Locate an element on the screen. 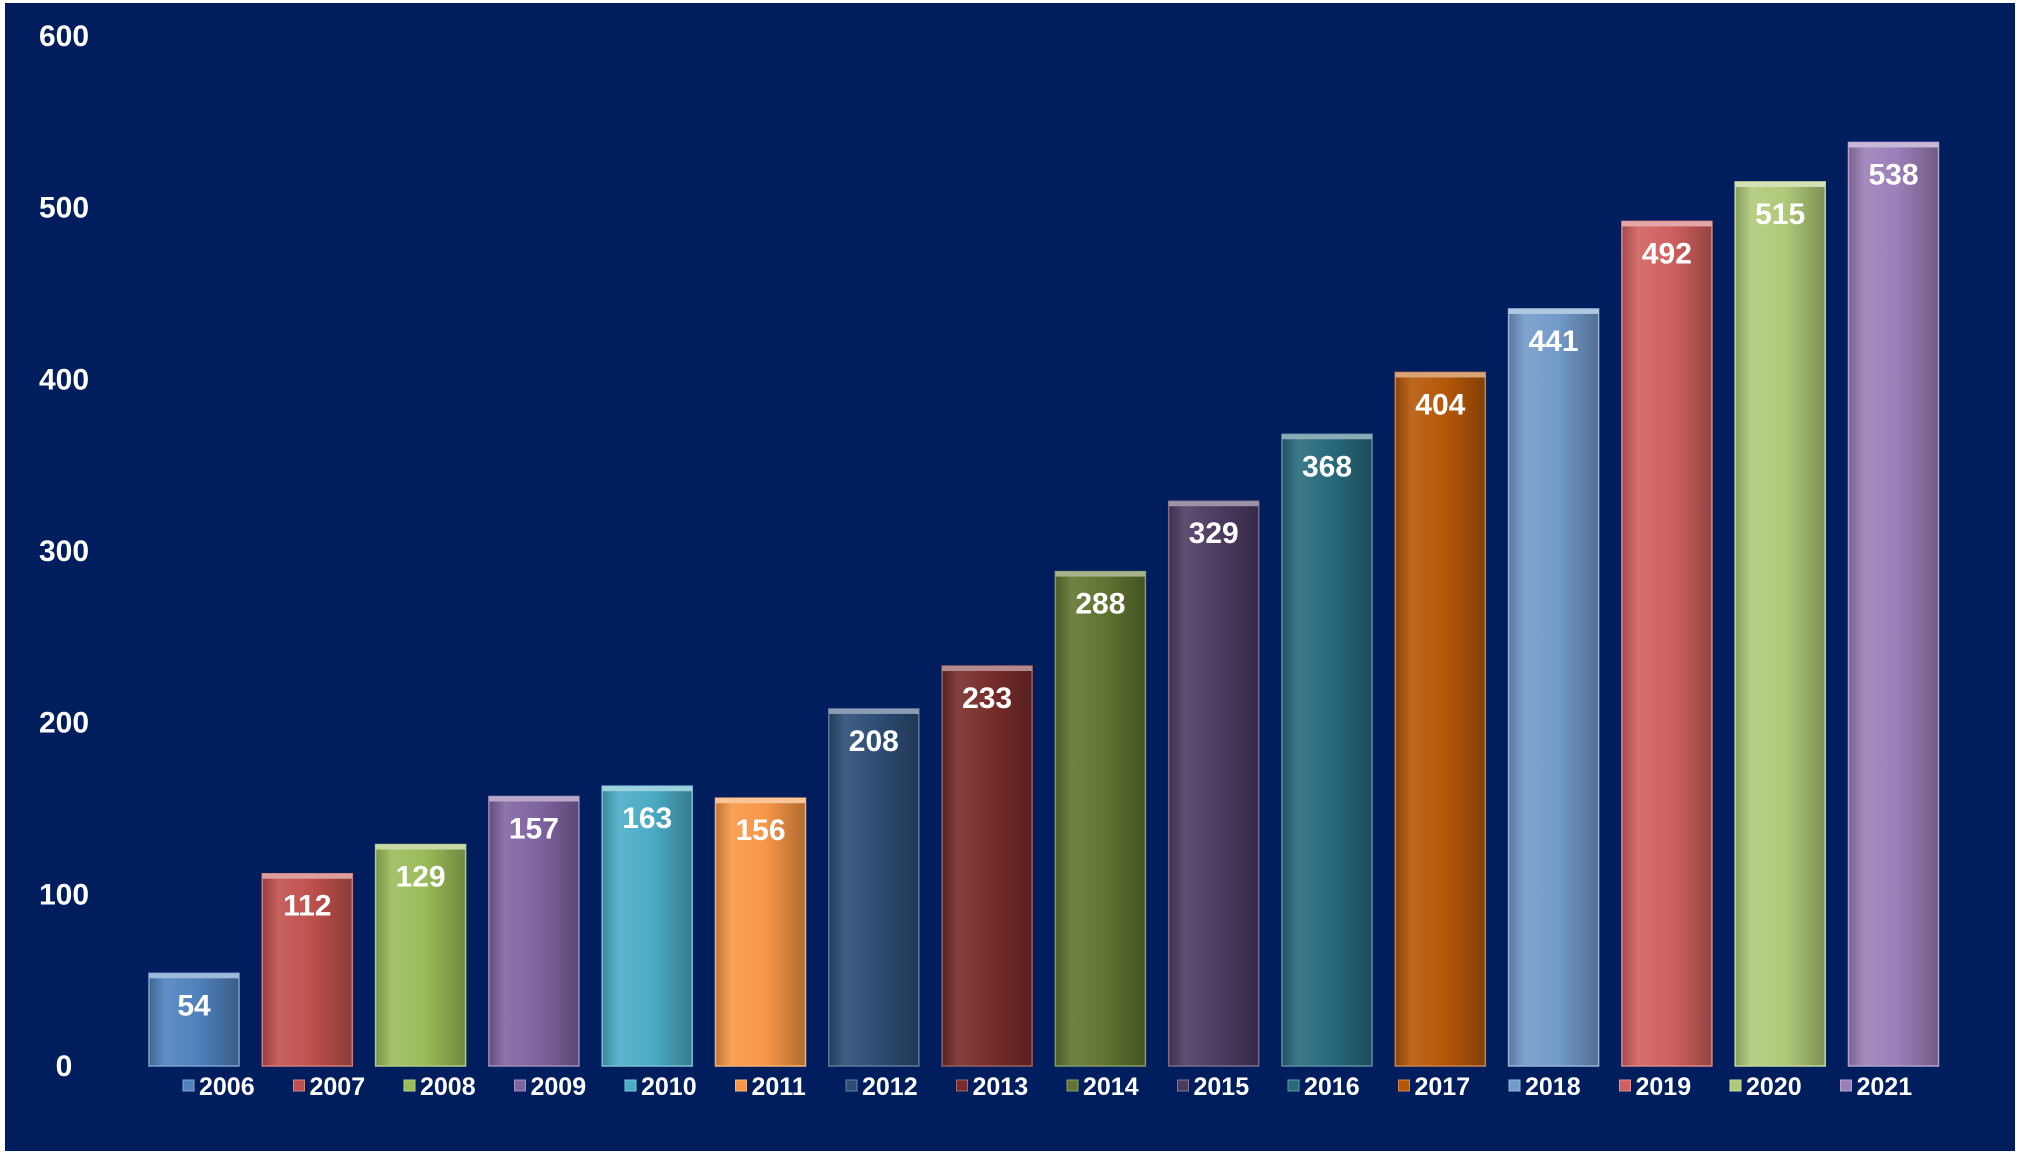 The height and width of the screenshot is (1156, 2020). data-label-2008: 129 is located at coordinates (421, 877).